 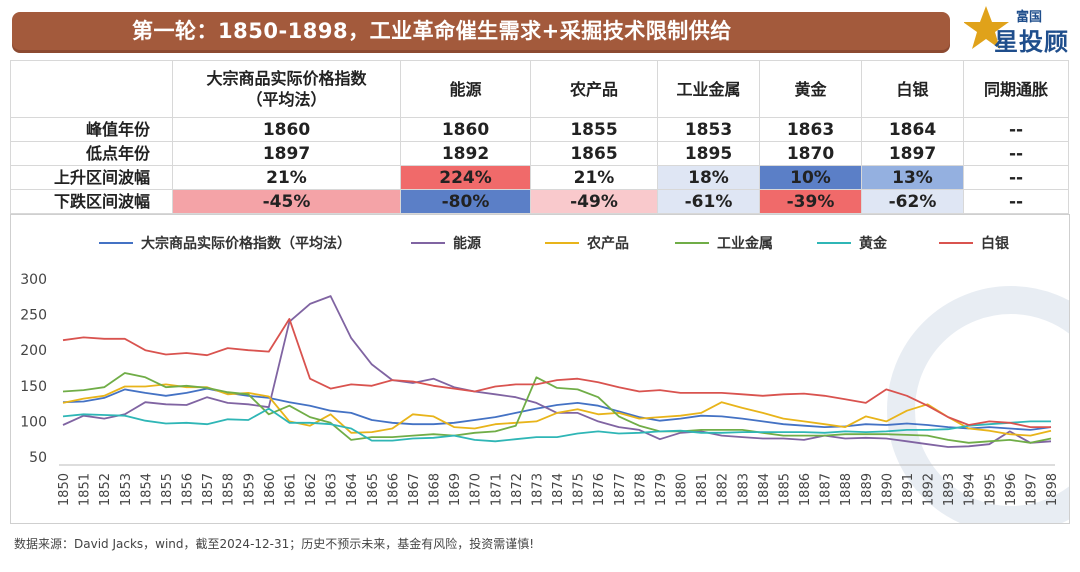 What do you see at coordinates (465, 89) in the screenshot?
I see `column-header: 能源` at bounding box center [465, 89].